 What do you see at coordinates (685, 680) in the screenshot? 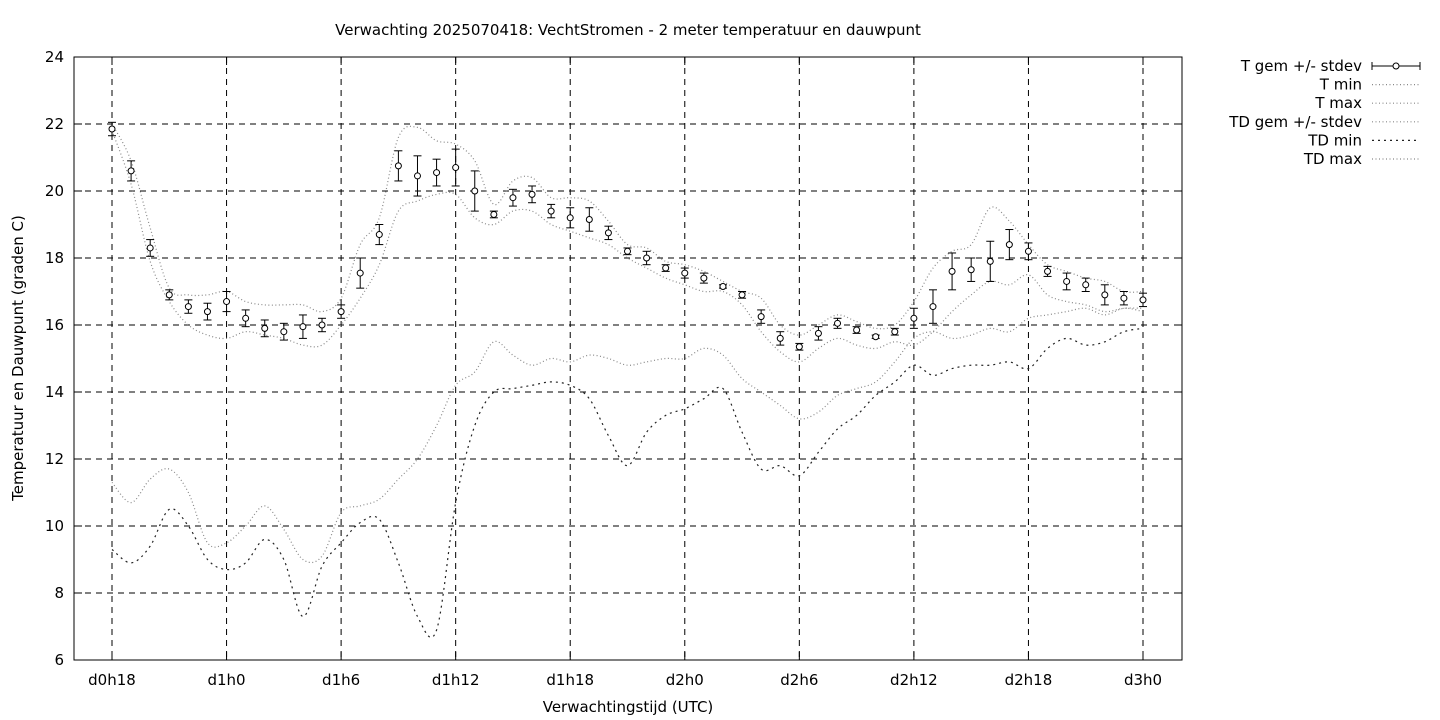
I see `x-tick-label: d2h0` at bounding box center [685, 680].